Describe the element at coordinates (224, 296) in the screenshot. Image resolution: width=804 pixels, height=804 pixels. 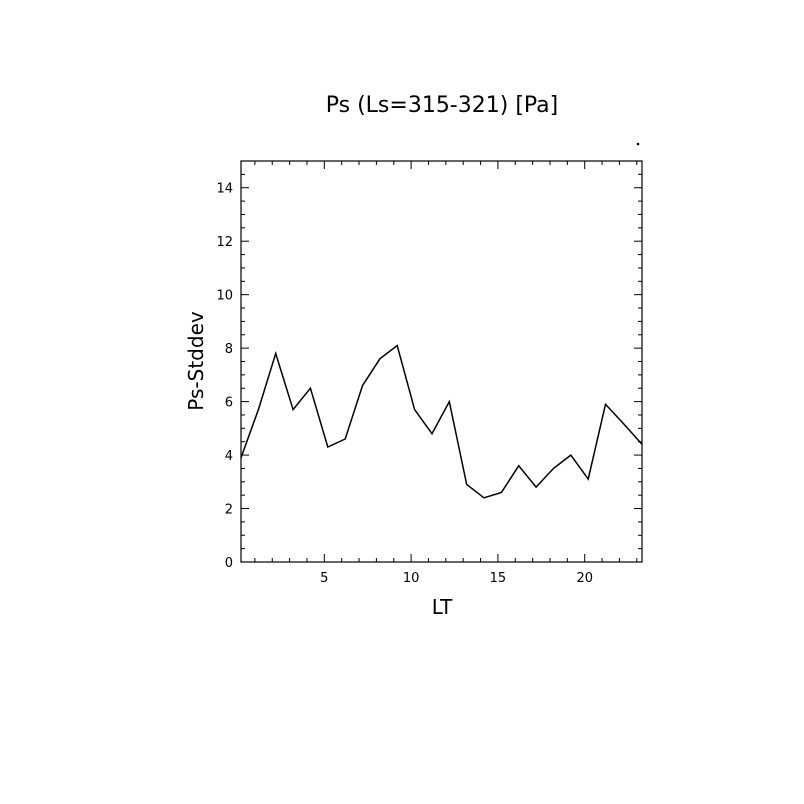
I see `y-tick-label: 10` at that location.